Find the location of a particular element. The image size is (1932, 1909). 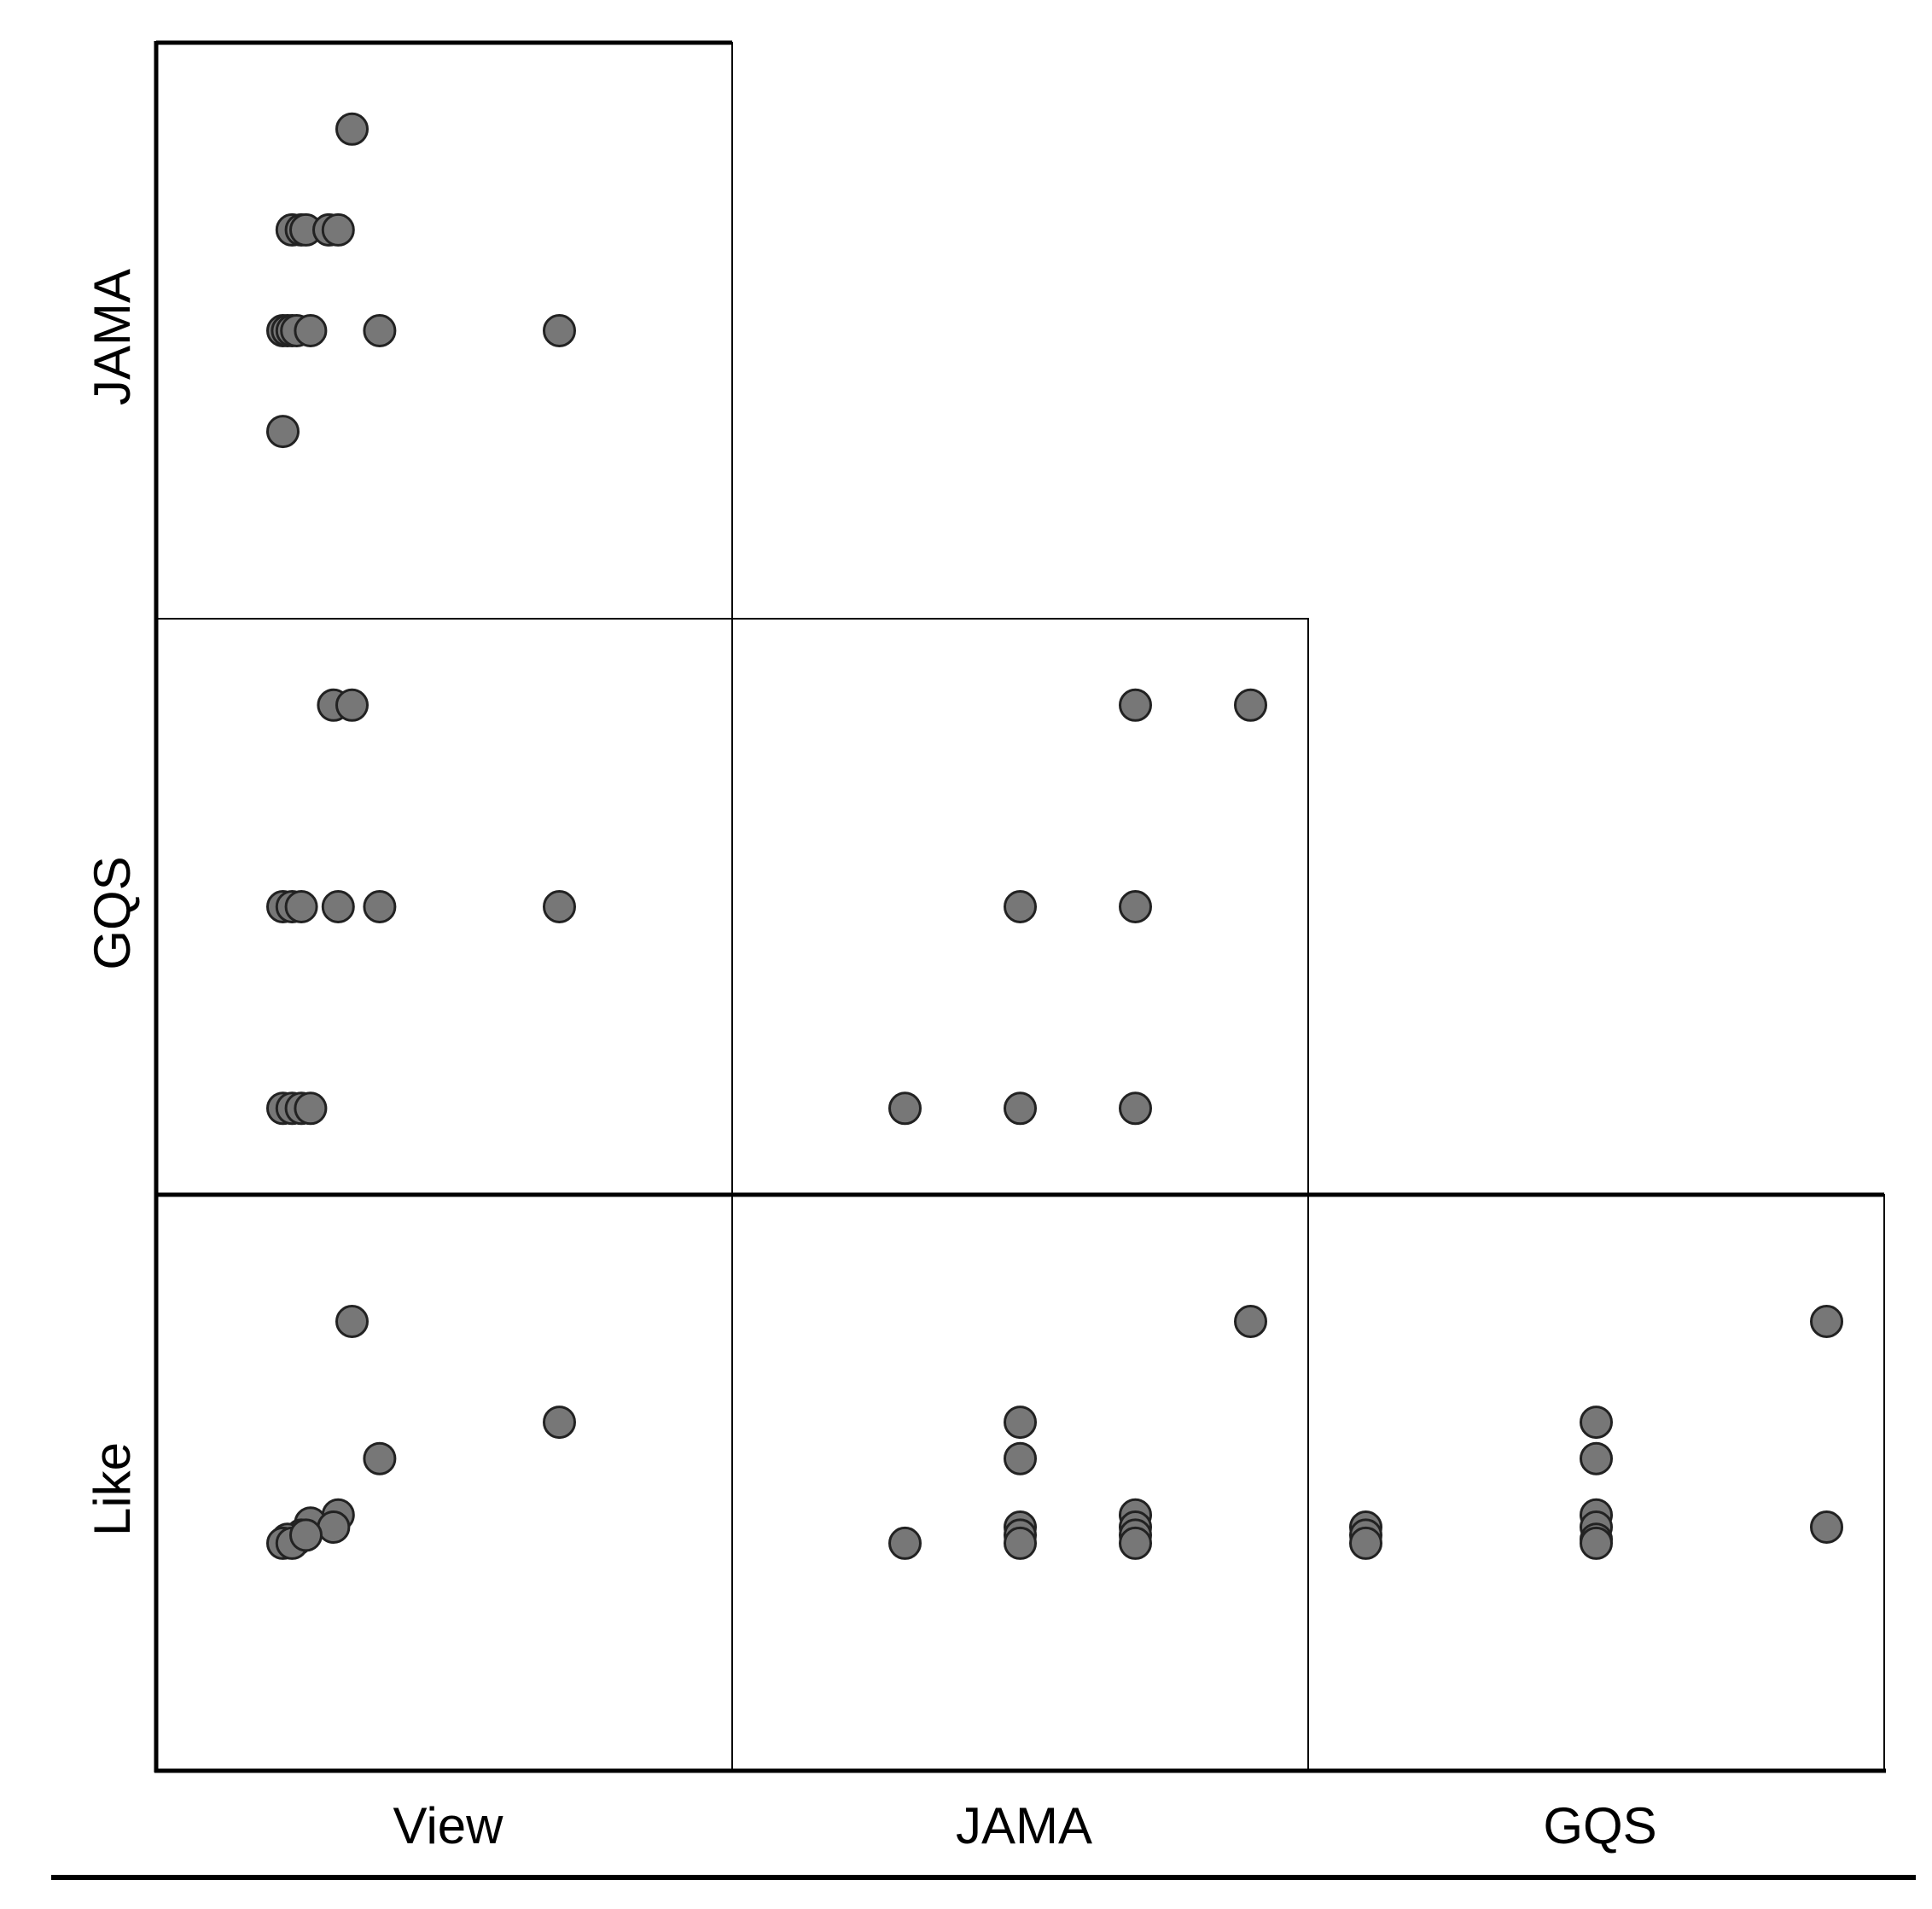

column-label-gqs: GQS is located at coordinates (1599, 1825).